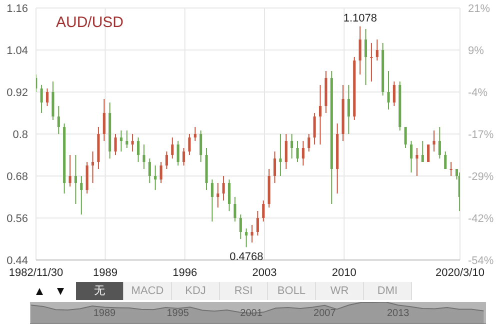  What do you see at coordinates (17, 218) in the screenshot?
I see `y-tick-label: 0.56` at bounding box center [17, 218].